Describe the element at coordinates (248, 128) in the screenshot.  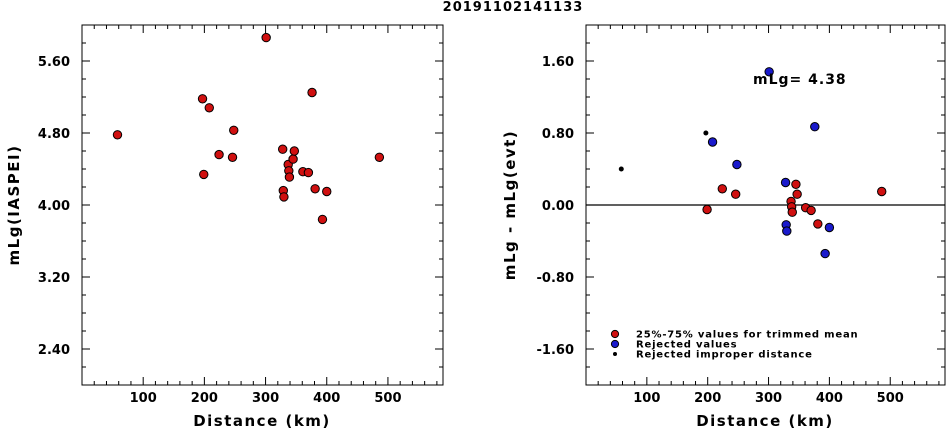
I see `left-points` at that location.